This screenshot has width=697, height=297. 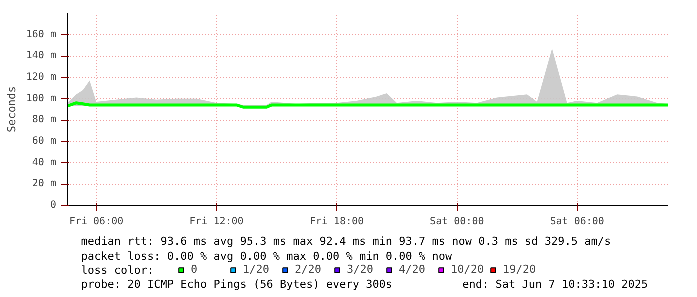 What do you see at coordinates (520, 269) in the screenshot?
I see `legend-label: 19/20` at bounding box center [520, 269].